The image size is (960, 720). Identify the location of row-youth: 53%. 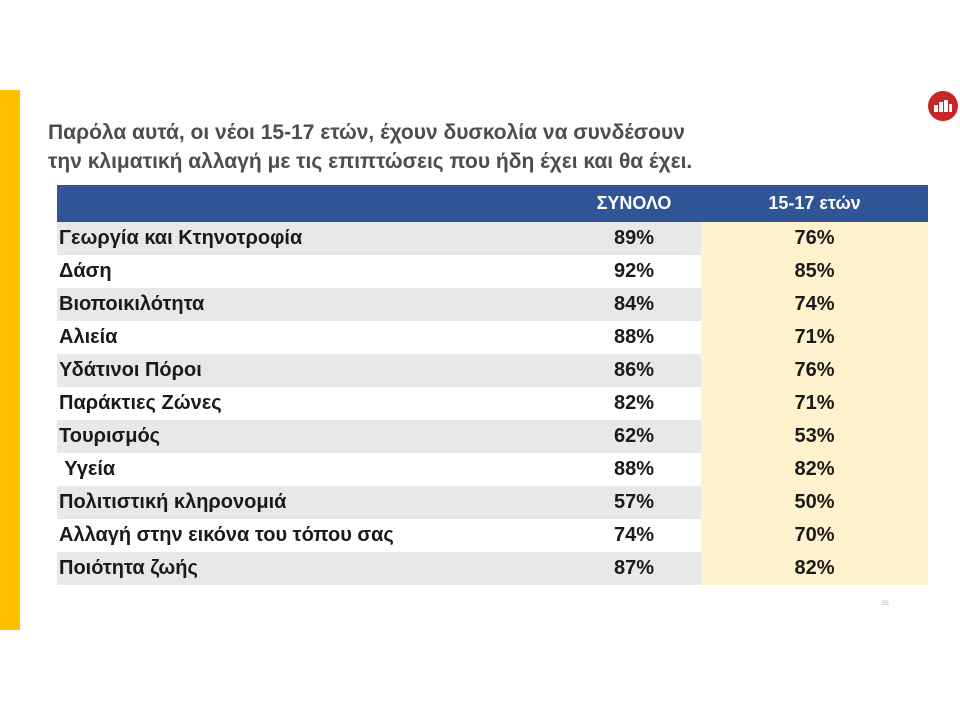
(814, 436).